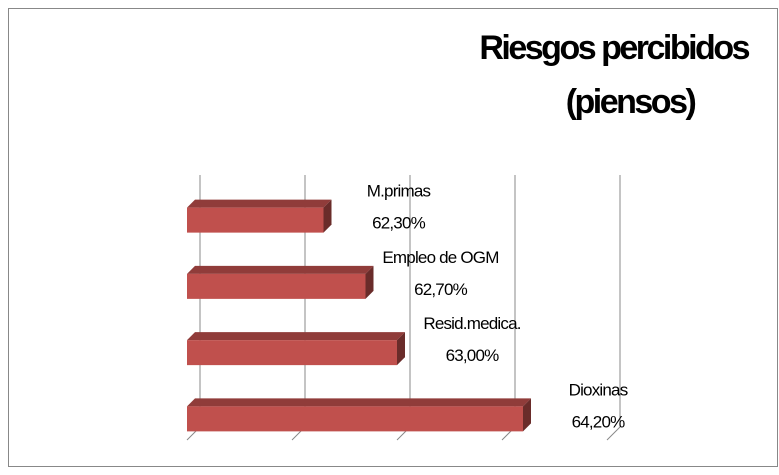 Image resolution: width=779 pixels, height=475 pixels. Describe the element at coordinates (631, 102) in the screenshot. I see `chart-title: (piensos)` at that location.